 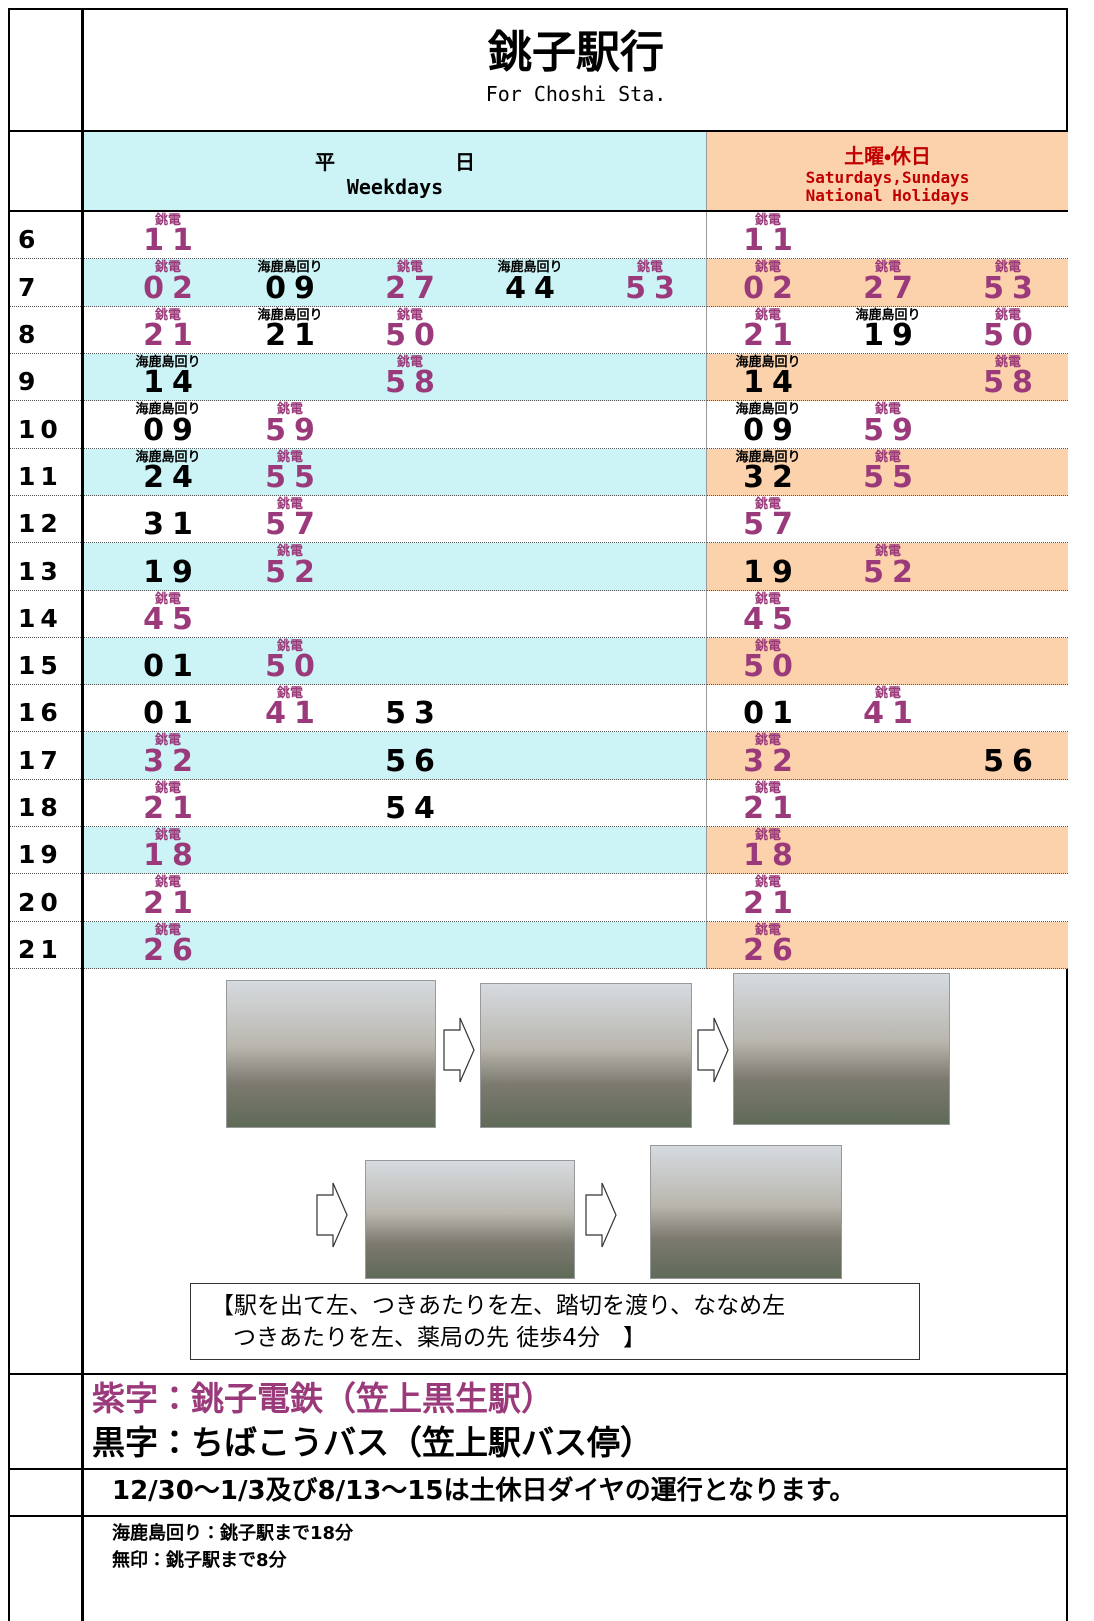 I want to click on holiday-en: National Holidays, so click(x=887, y=195).